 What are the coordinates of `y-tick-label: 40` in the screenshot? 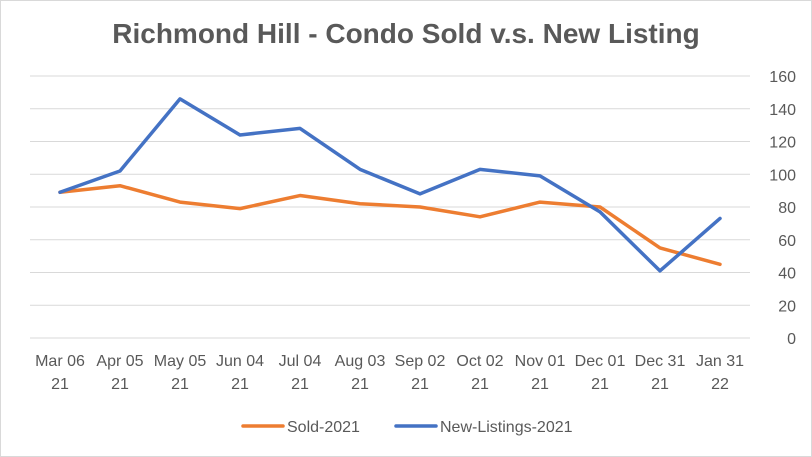 It's located at (787, 274).